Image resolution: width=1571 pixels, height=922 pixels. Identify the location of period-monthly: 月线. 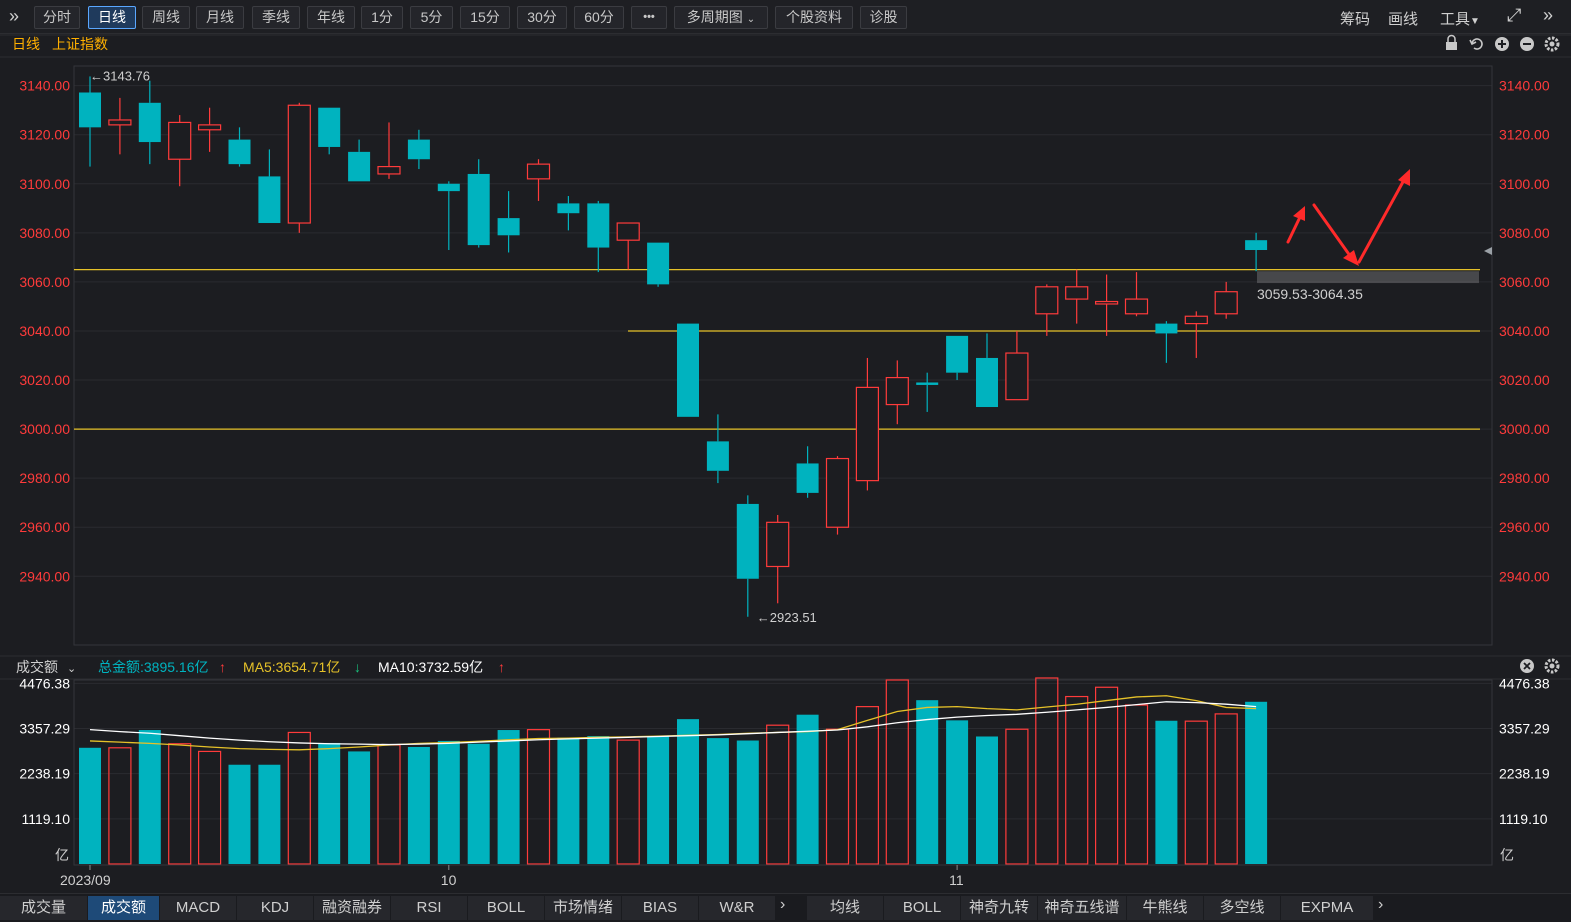
(220, 17).